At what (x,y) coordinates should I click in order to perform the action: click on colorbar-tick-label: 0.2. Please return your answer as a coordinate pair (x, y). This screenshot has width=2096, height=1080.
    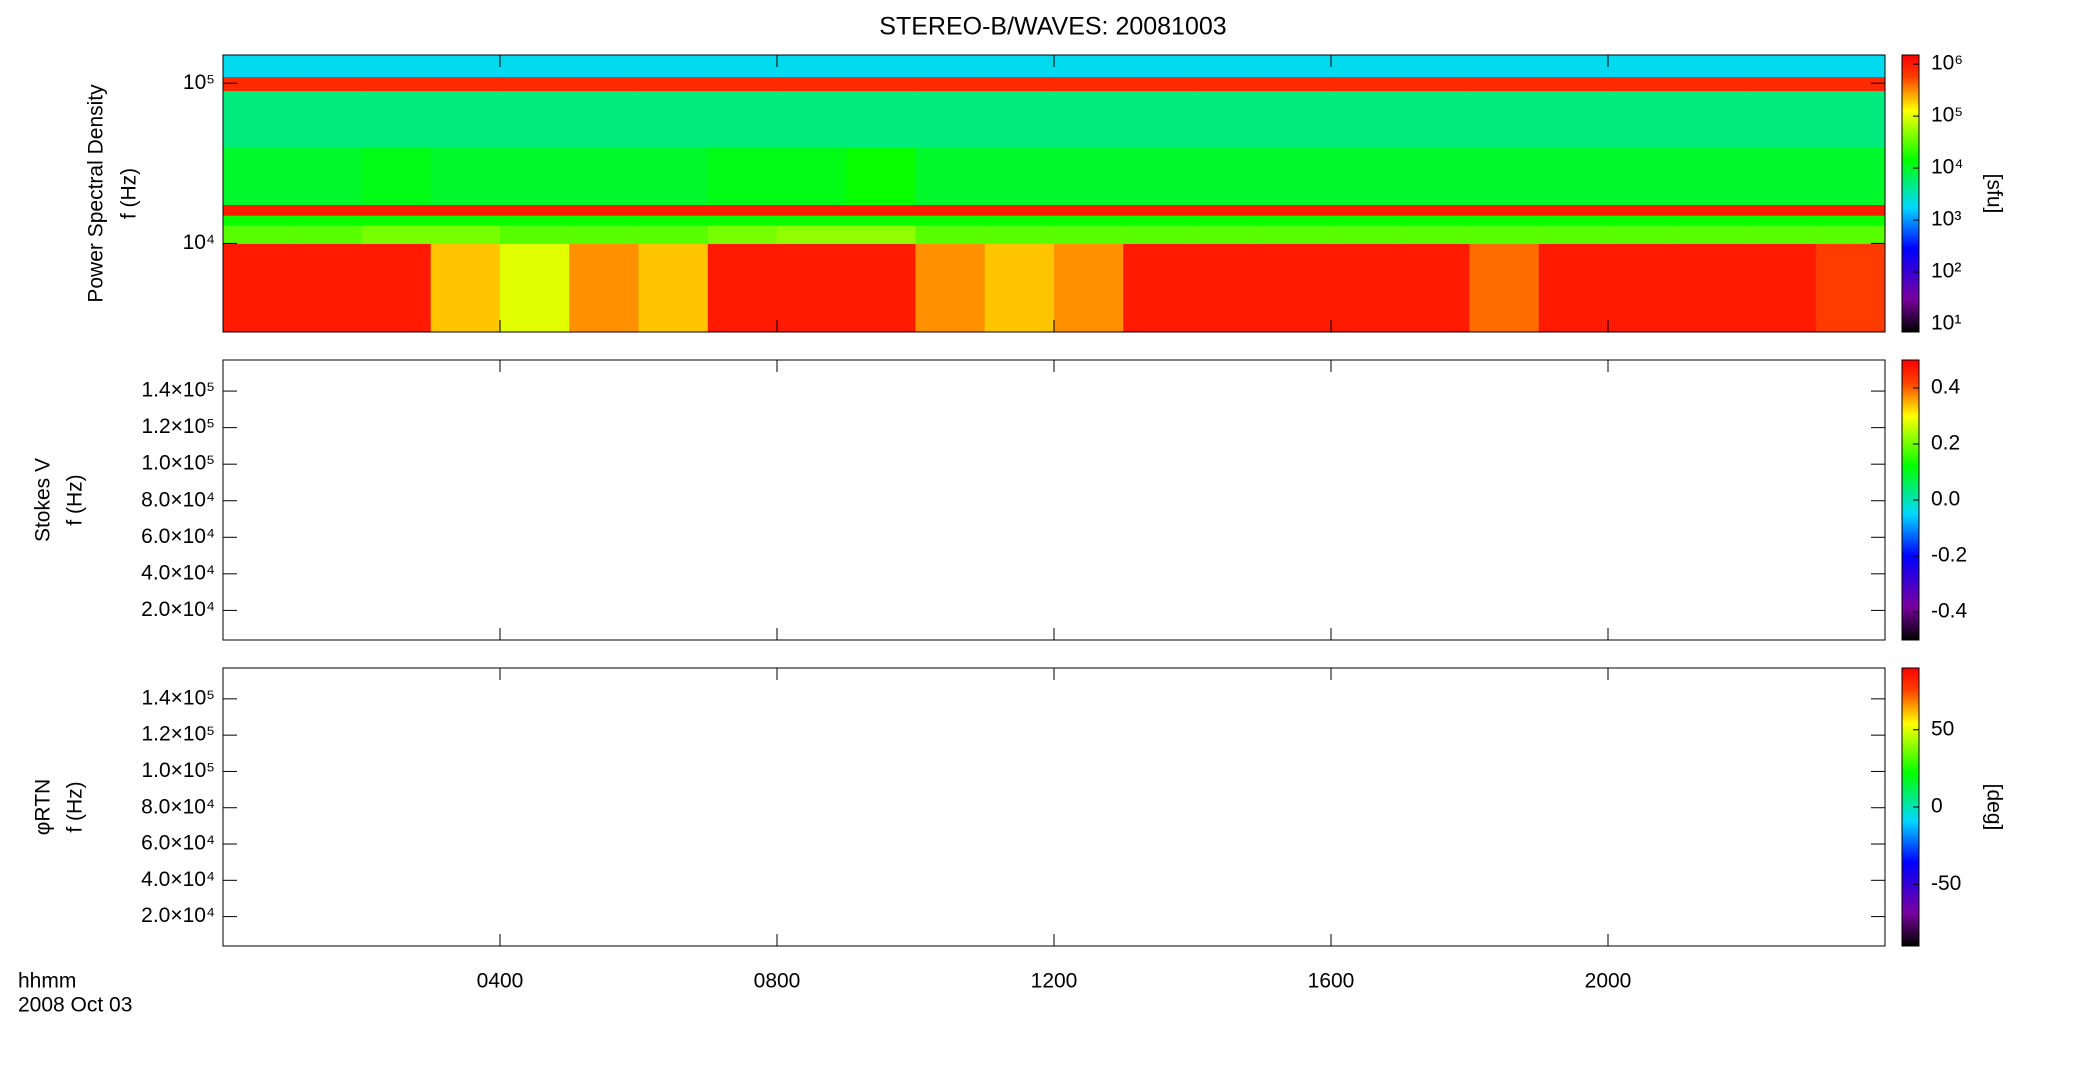
    Looking at the image, I should click on (1945, 443).